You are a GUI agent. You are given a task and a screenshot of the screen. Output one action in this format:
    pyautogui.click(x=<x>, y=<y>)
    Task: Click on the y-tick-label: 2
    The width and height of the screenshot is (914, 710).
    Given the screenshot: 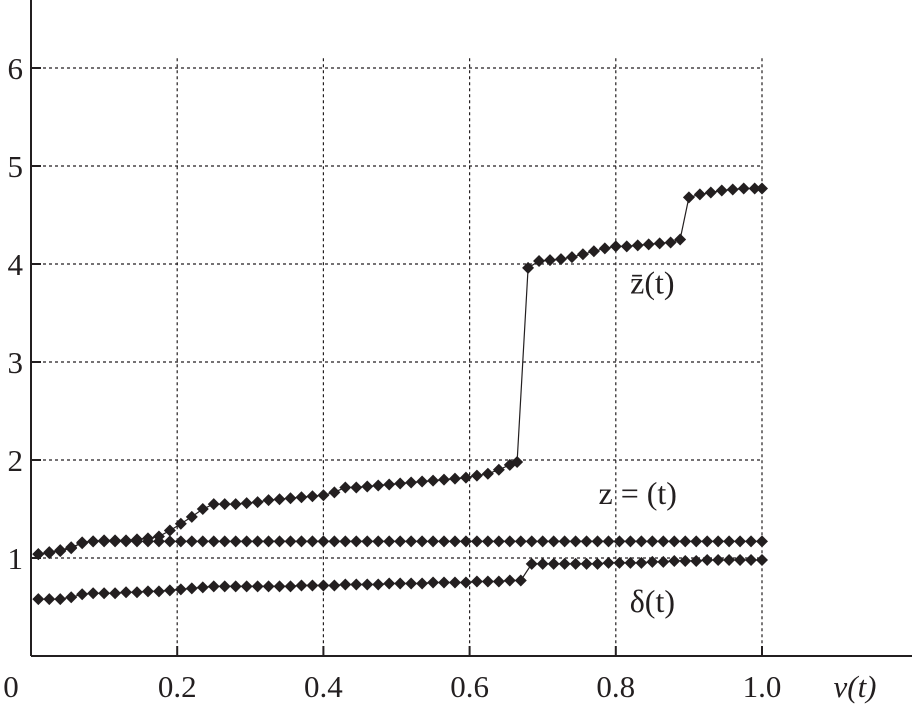 What is the action you would take?
    pyautogui.click(x=16, y=460)
    